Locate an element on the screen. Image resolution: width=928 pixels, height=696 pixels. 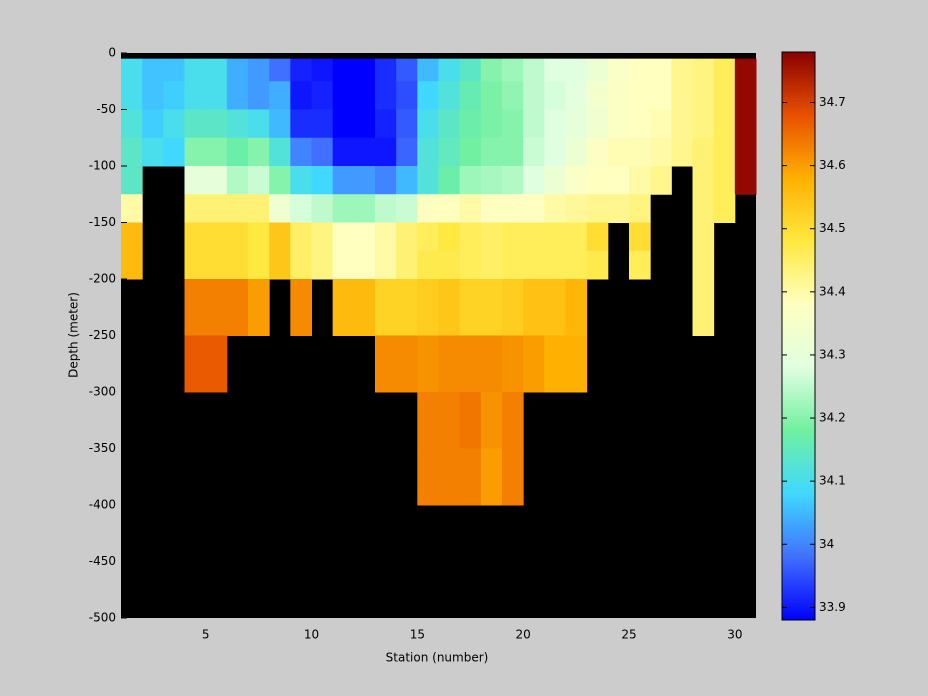
colorbar-tick-label: 34.4 is located at coordinates (832, 291).